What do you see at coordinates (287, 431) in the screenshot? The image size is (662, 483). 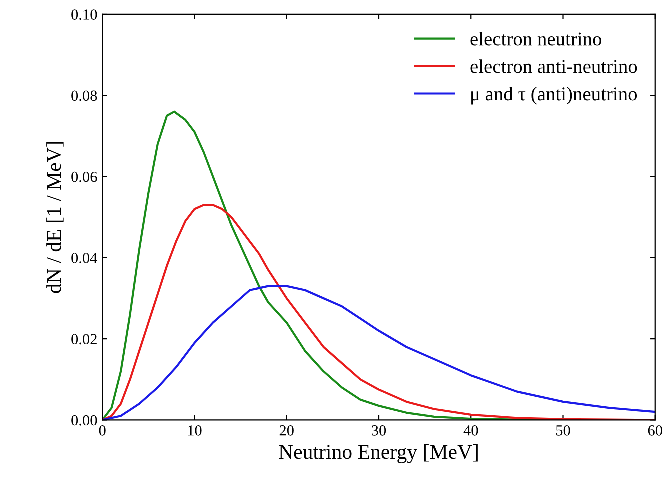 I see `x-tick-label: 20` at bounding box center [287, 431].